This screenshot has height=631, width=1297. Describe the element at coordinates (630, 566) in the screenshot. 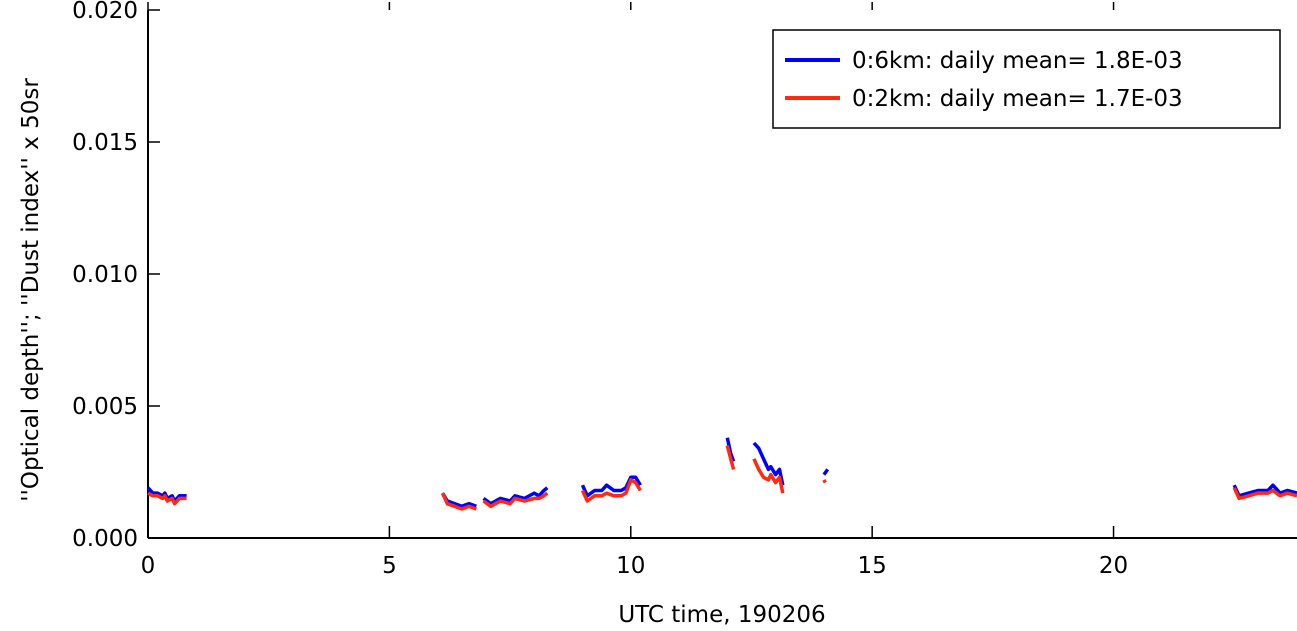

I see `x-tick-label: 10` at that location.